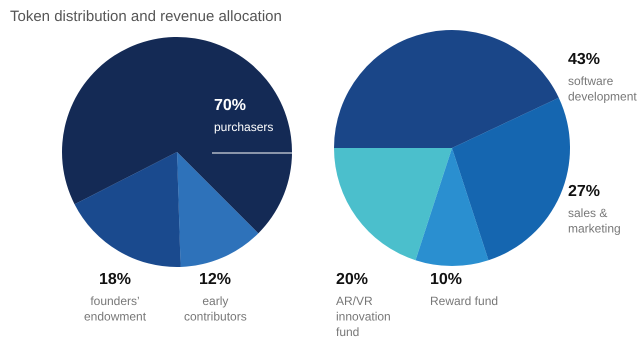 This screenshot has width=640, height=348. Describe the element at coordinates (594, 221) in the screenshot. I see `slice-label: sales & marketing` at that location.